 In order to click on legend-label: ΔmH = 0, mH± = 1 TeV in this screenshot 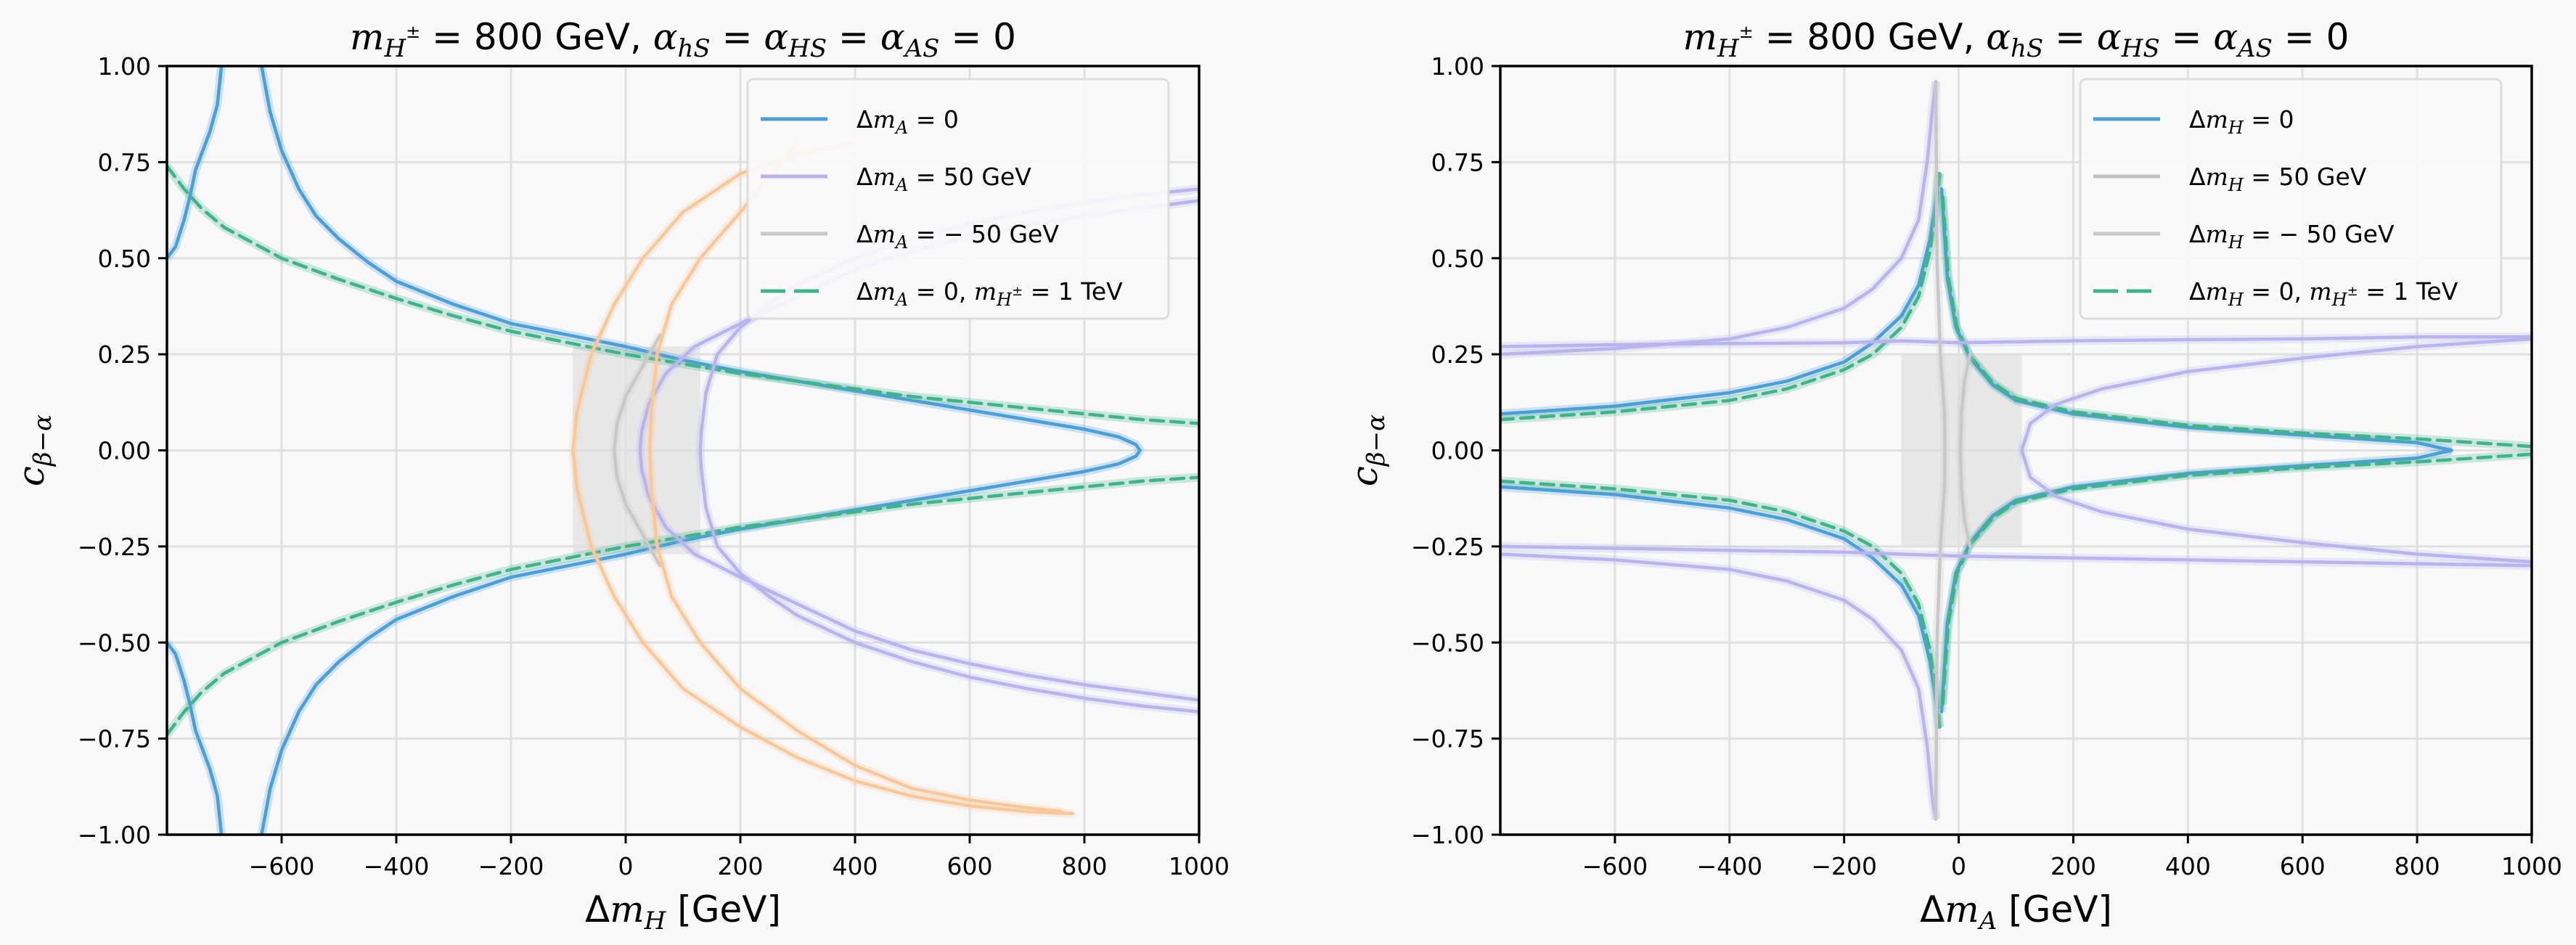, I will do `click(2324, 293)`.